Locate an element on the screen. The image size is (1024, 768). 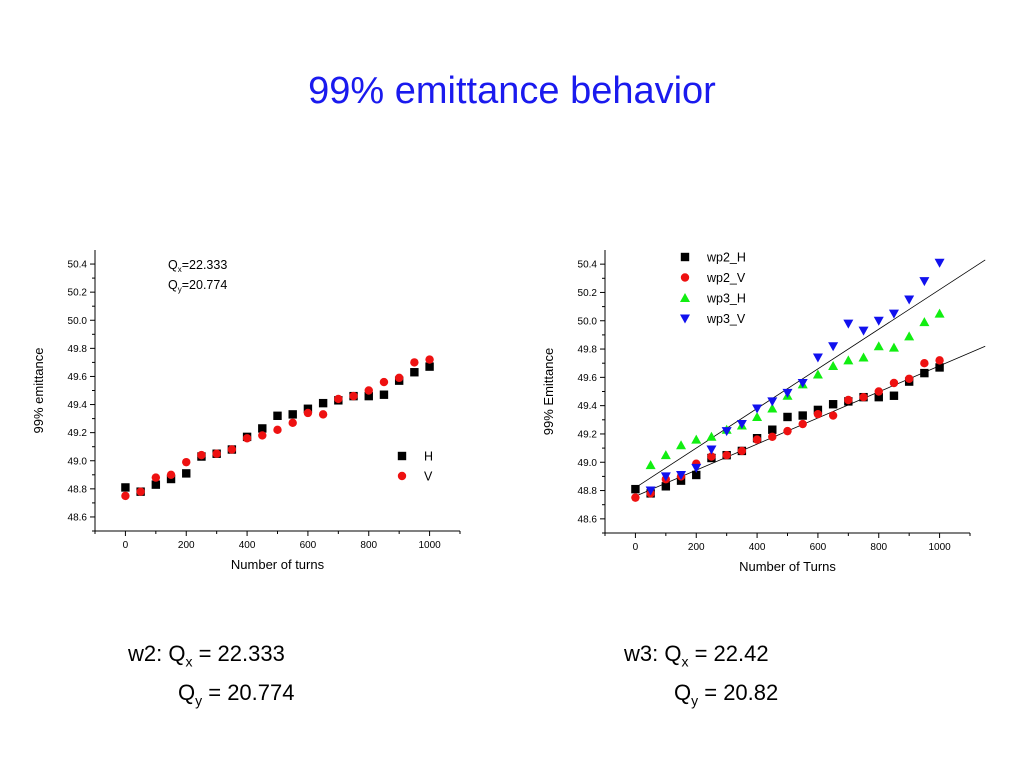
tune-qy-sub: y is located at coordinates (199, 700).